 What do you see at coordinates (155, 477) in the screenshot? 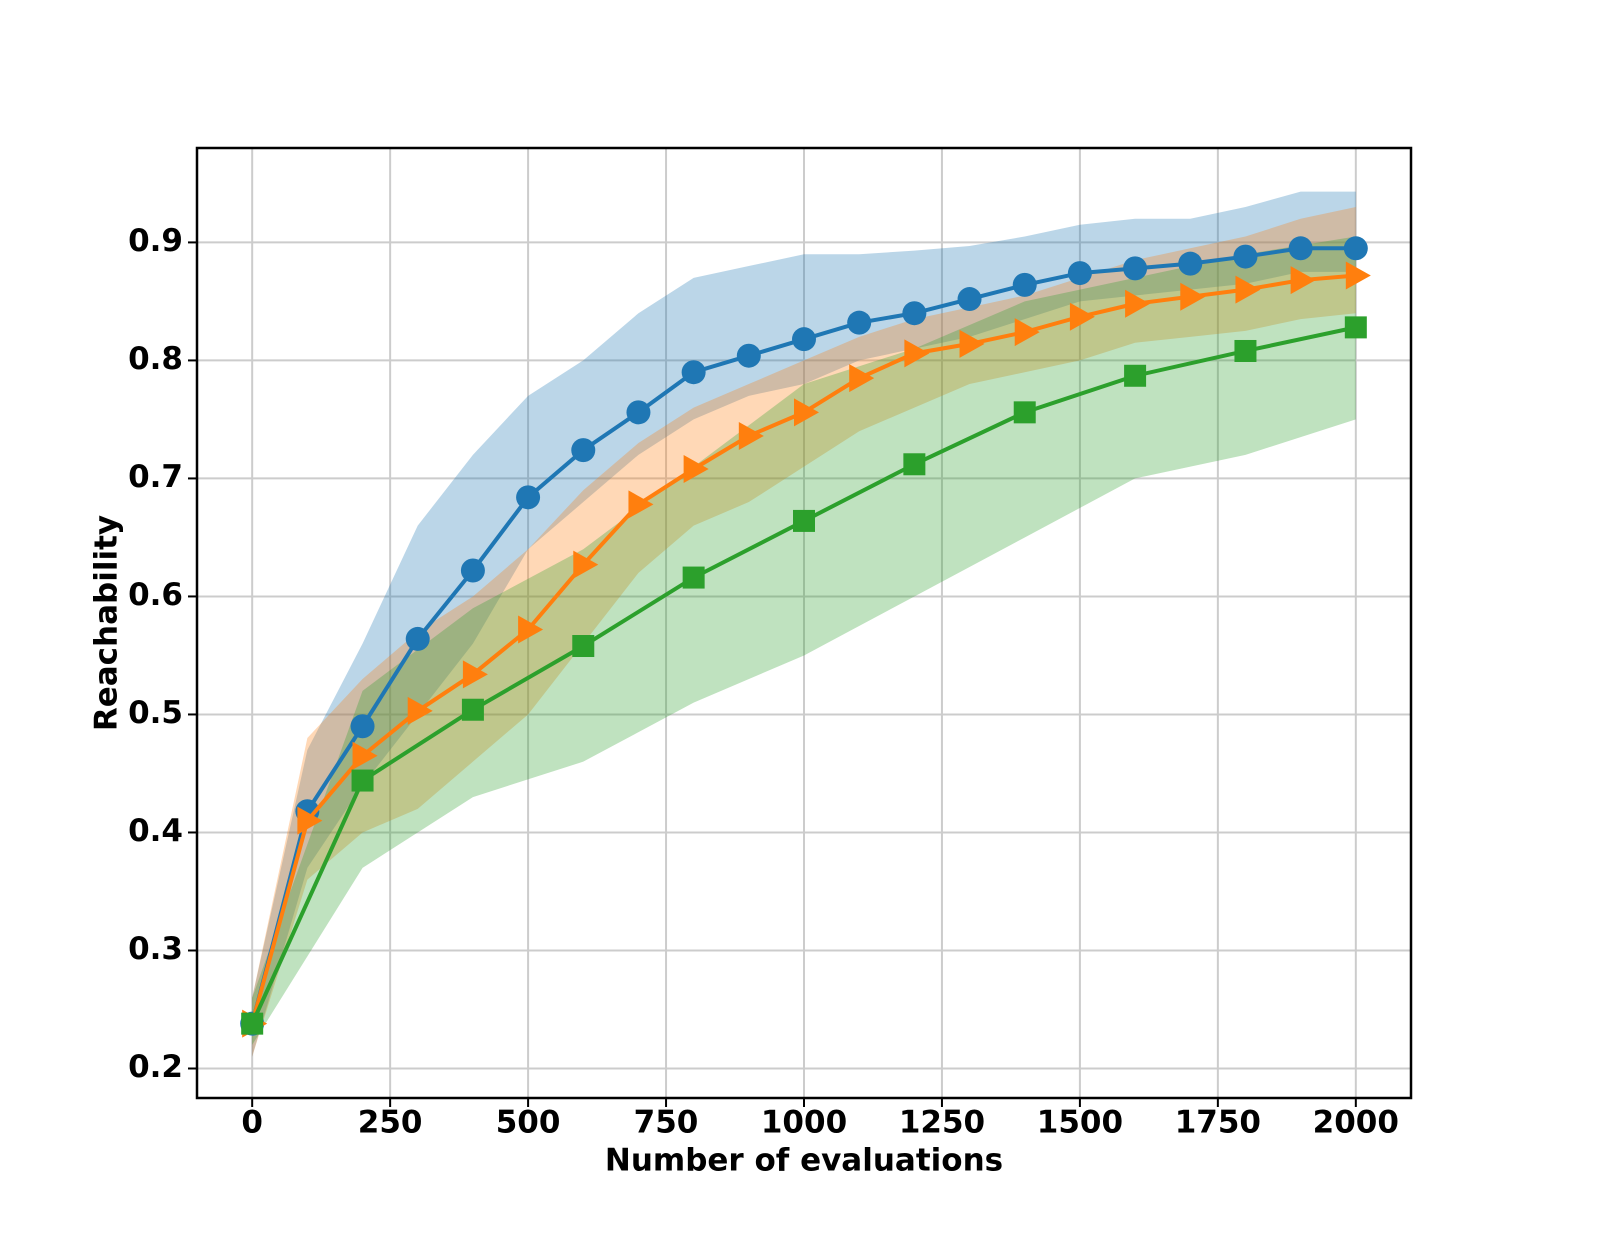
I see `y-tick-label: 0.7` at bounding box center [155, 477].